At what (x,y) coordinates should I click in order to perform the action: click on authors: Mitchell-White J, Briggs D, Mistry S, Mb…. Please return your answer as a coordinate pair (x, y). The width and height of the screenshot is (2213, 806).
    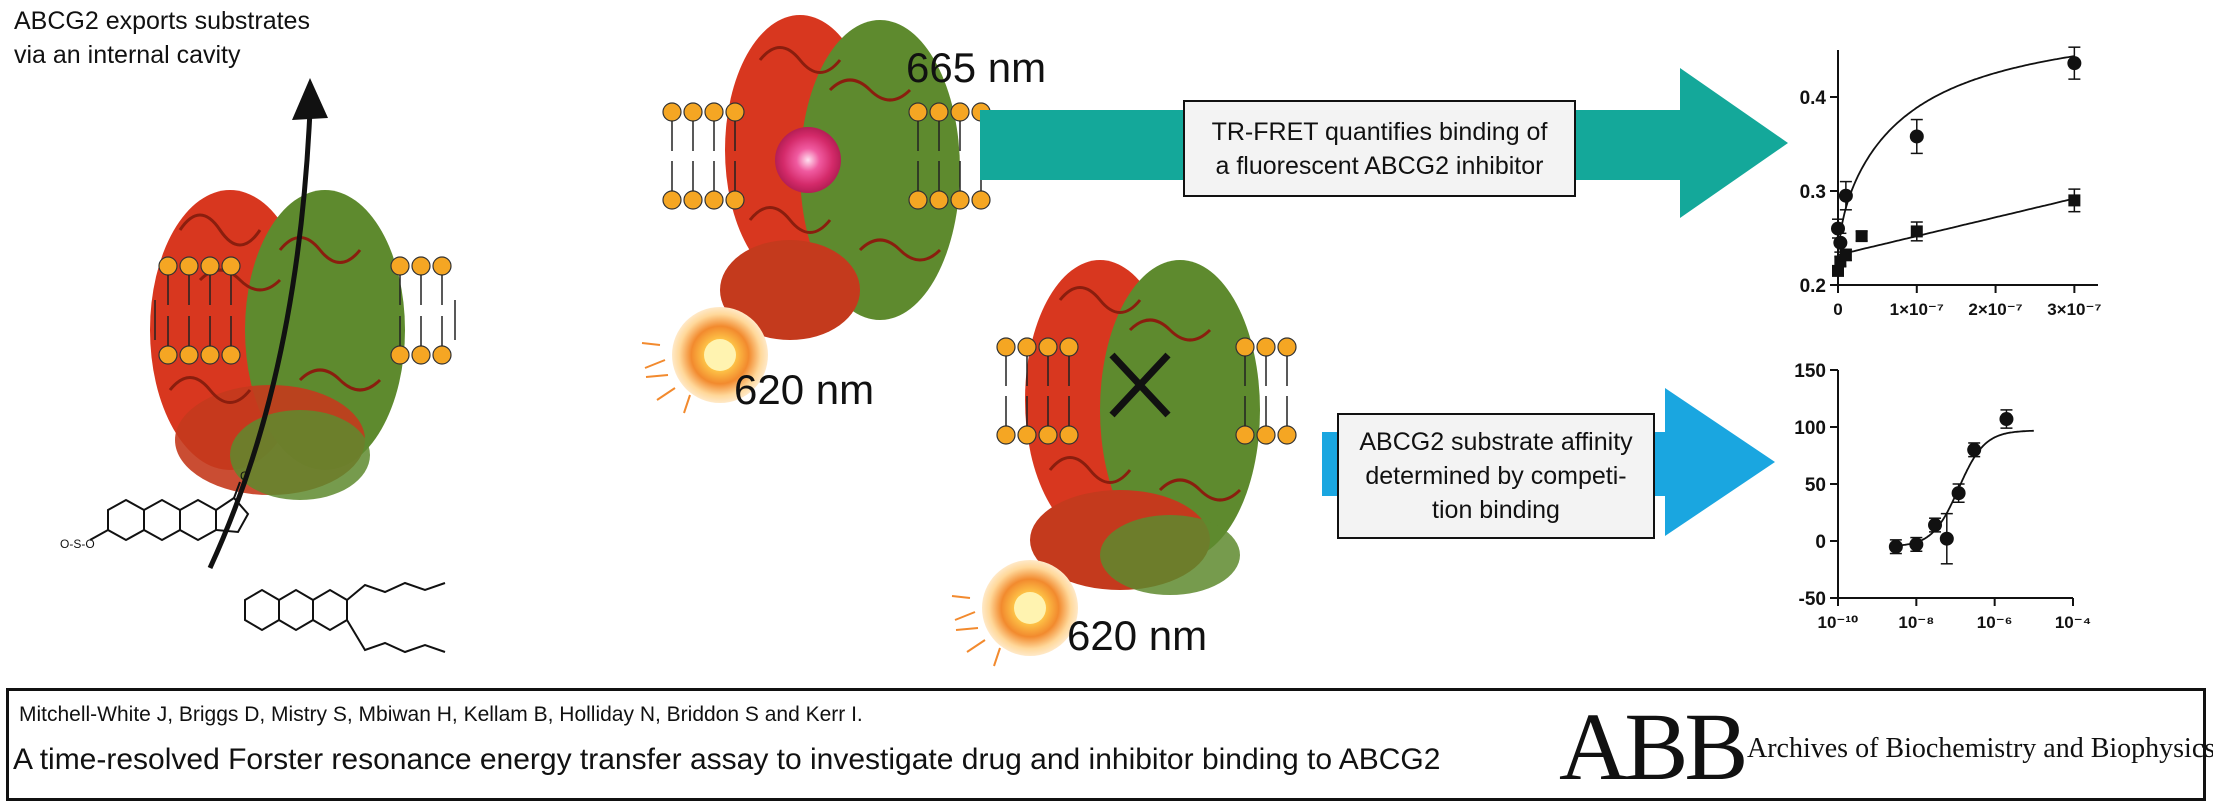
    Looking at the image, I should click on (441, 714).